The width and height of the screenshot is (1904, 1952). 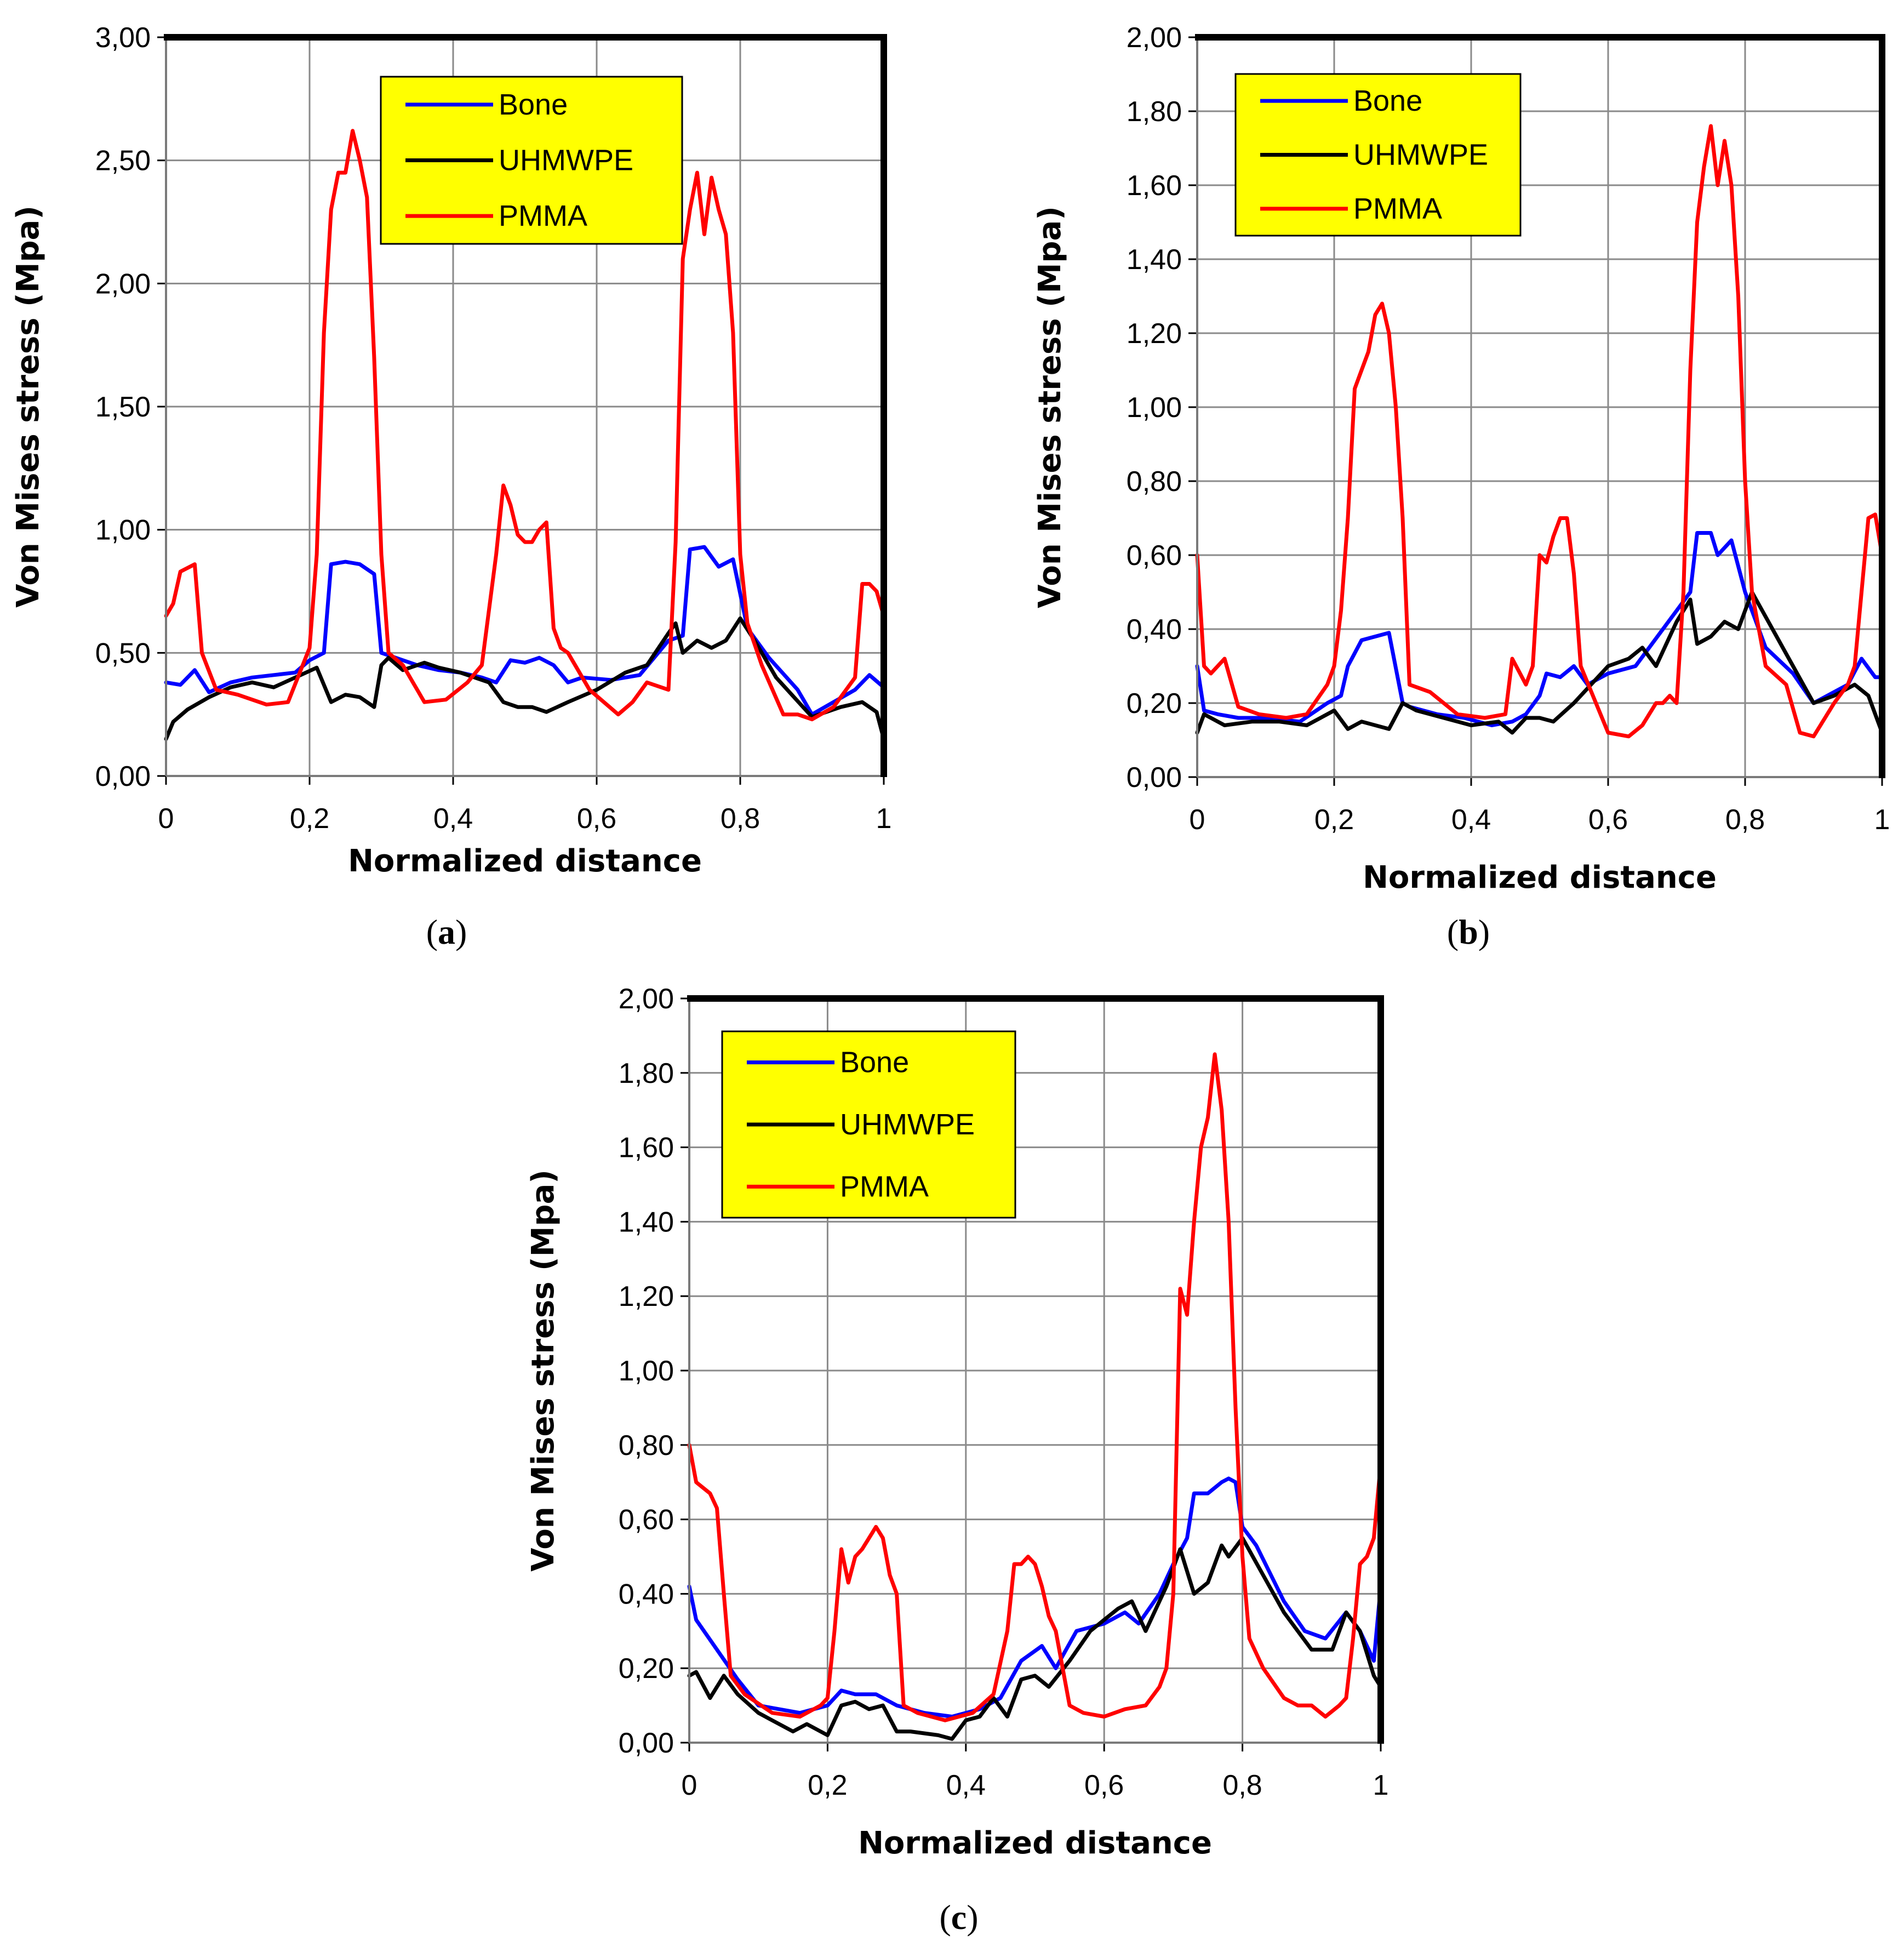 I want to click on panel-caption: (a), so click(x=447, y=931).